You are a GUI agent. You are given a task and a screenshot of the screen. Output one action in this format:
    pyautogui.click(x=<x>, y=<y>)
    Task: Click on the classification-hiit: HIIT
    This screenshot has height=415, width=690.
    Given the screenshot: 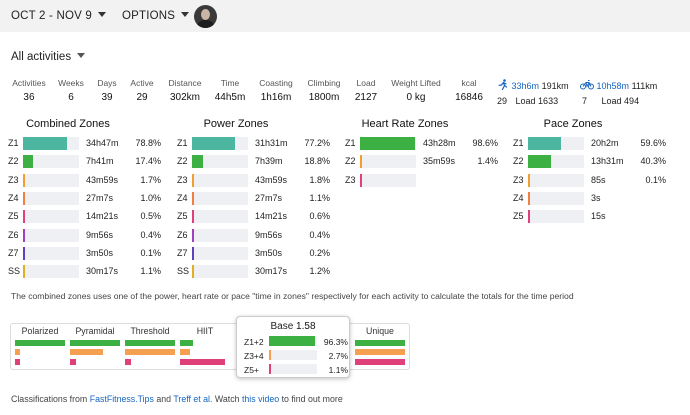 What is the action you would take?
    pyautogui.click(x=205, y=332)
    